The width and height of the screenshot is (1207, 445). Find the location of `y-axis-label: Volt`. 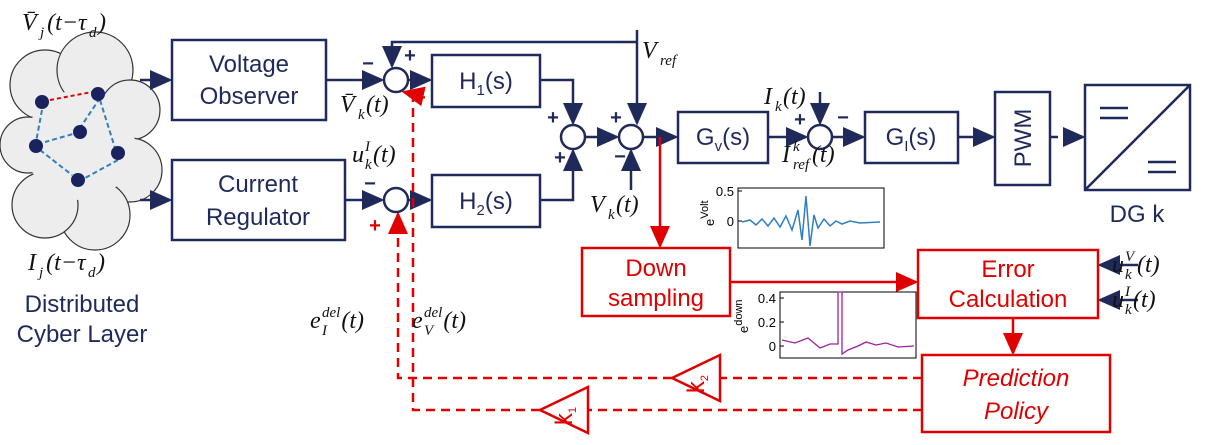

y-axis-label: Volt is located at coordinates (705, 209).